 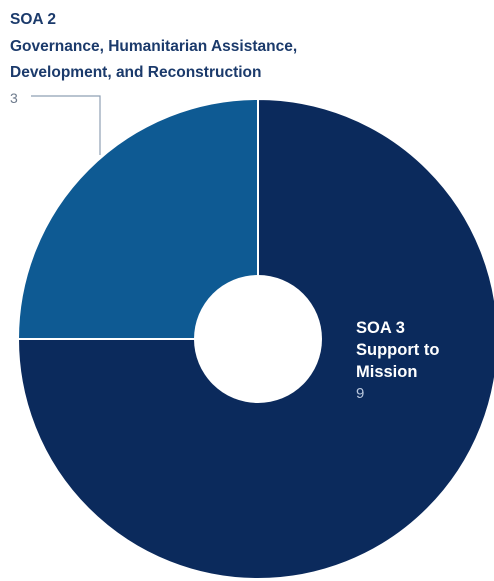 I want to click on leader-line-soa2, so click(x=66, y=125).